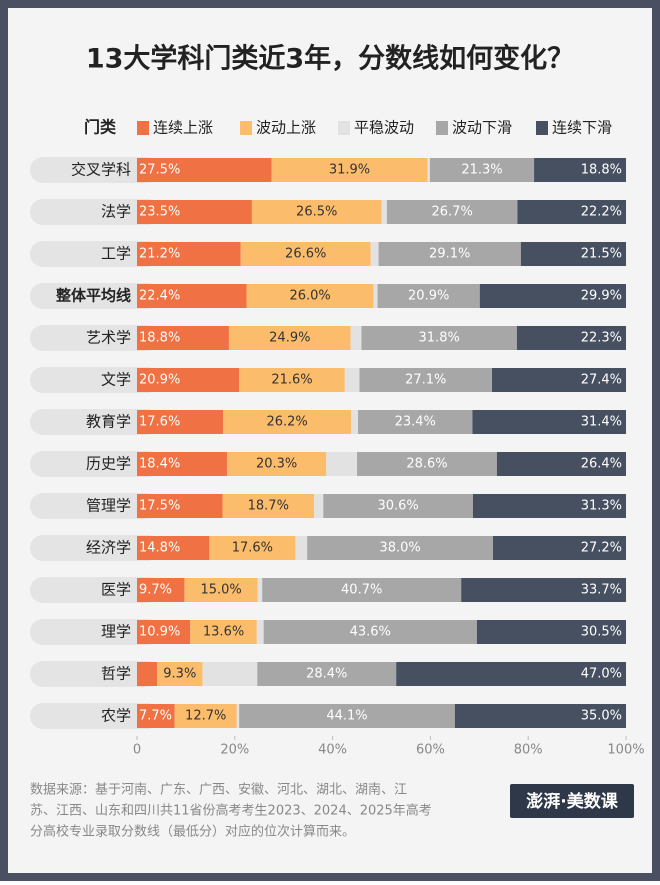 The height and width of the screenshot is (885, 660). Describe the element at coordinates (108, 422) in the screenshot. I see `y-tick-label: 教育学` at that location.